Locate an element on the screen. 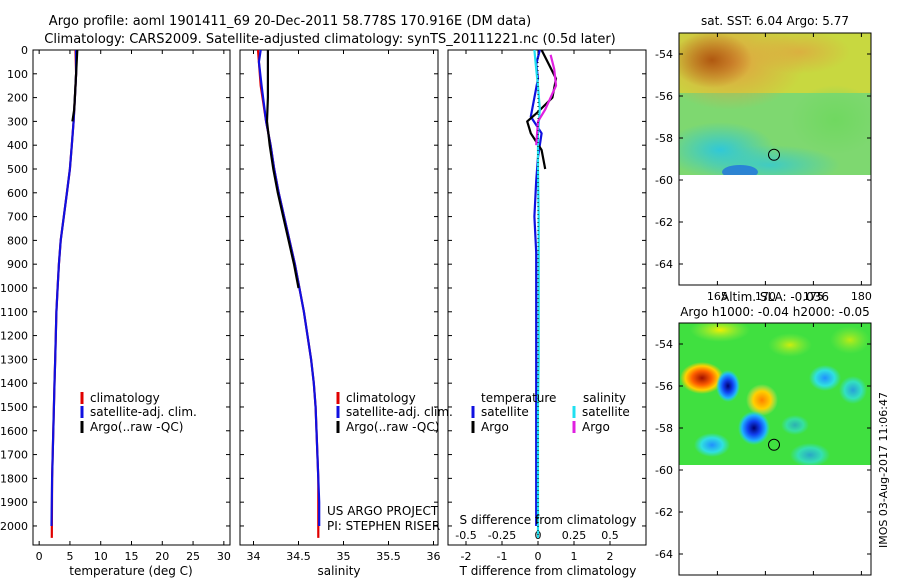  series-line-salinity-argo is located at coordinates (546, 100).